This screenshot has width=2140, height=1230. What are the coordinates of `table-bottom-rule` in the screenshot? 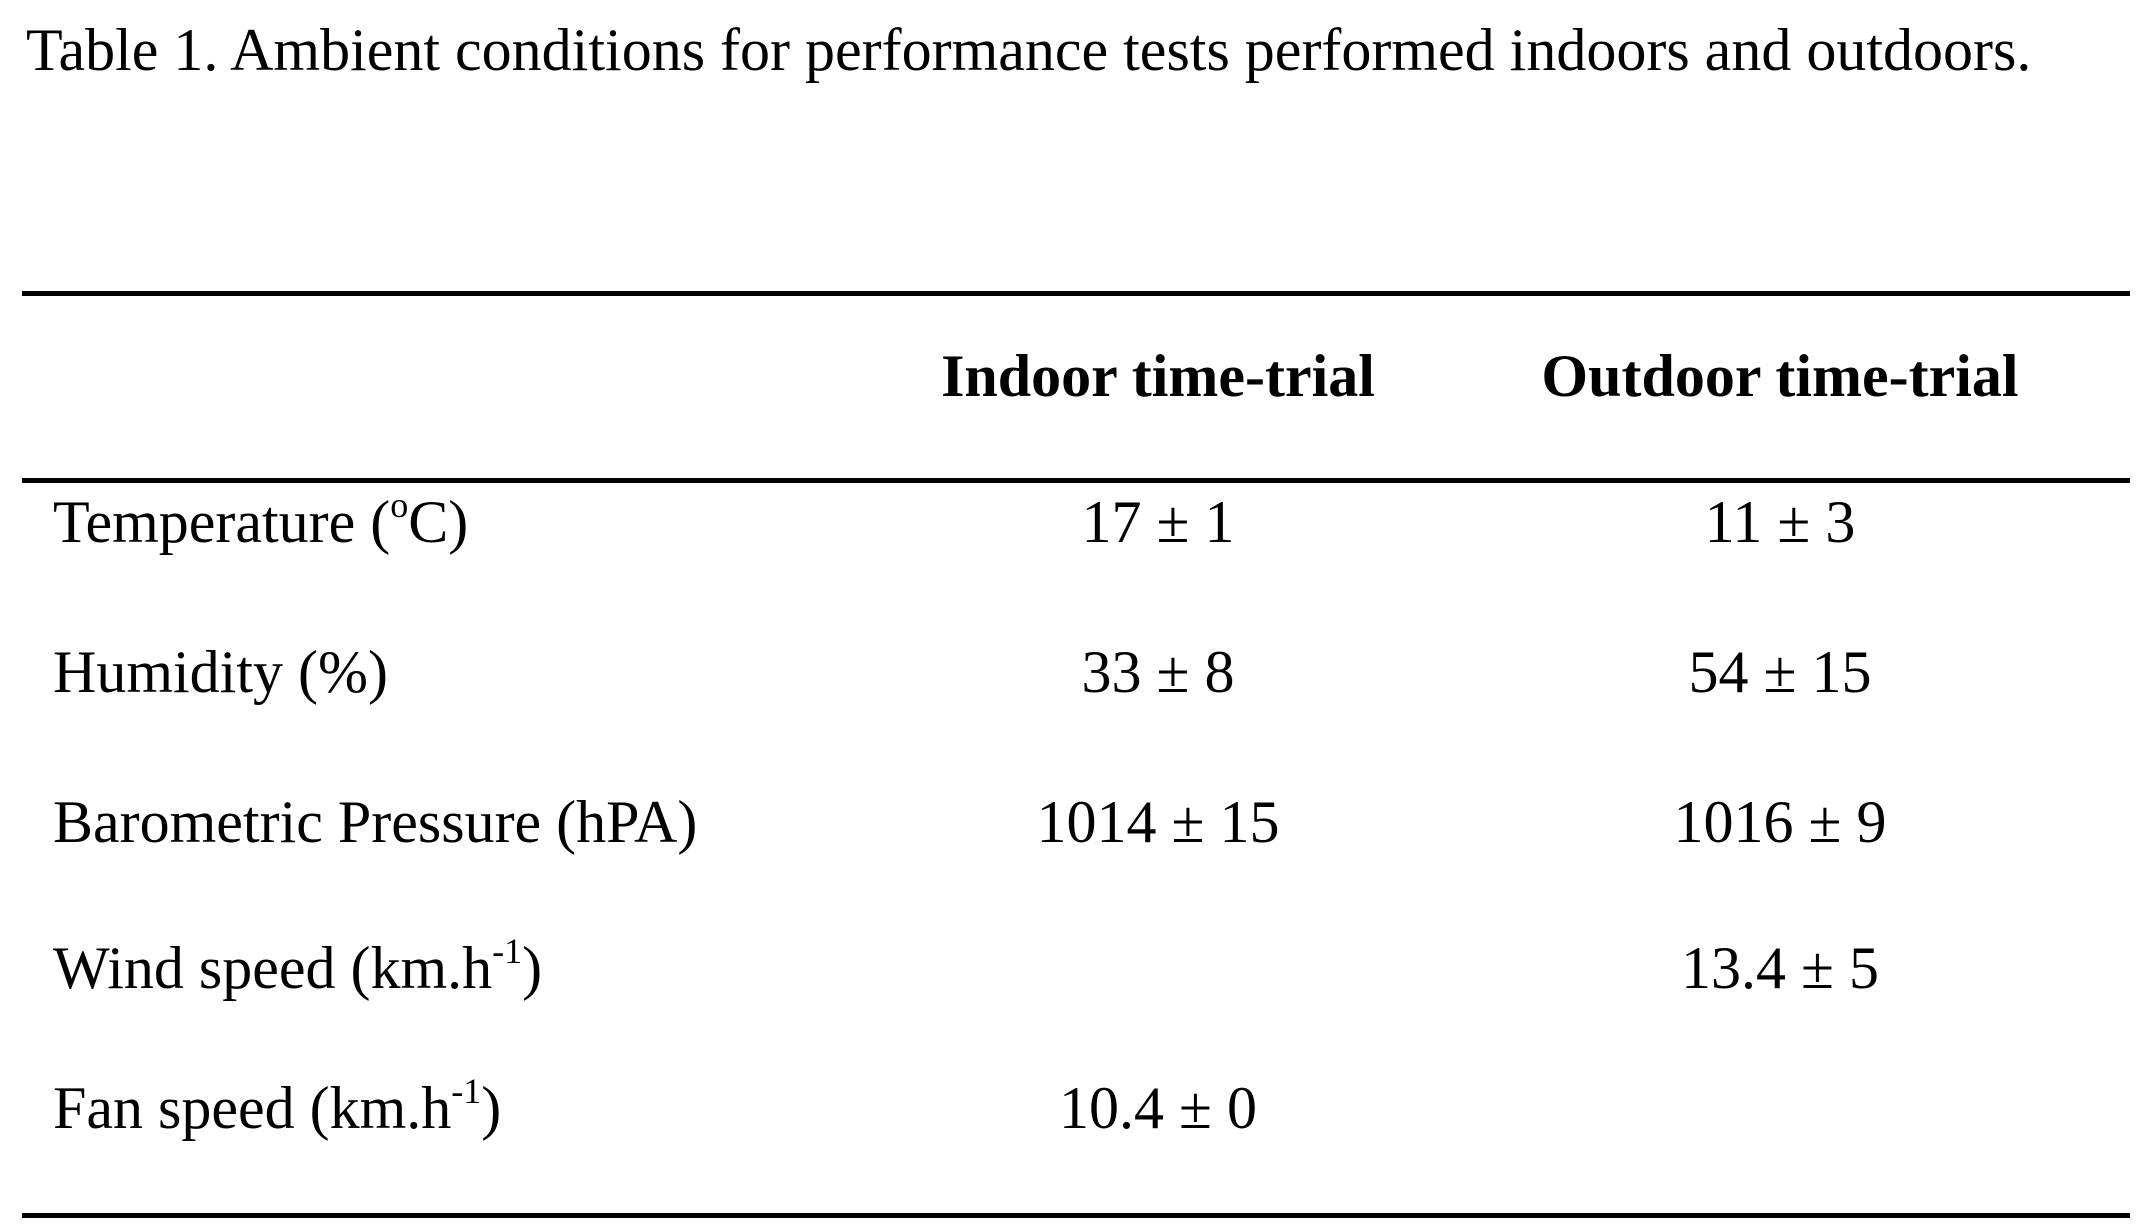 It's located at (1076, 1215).